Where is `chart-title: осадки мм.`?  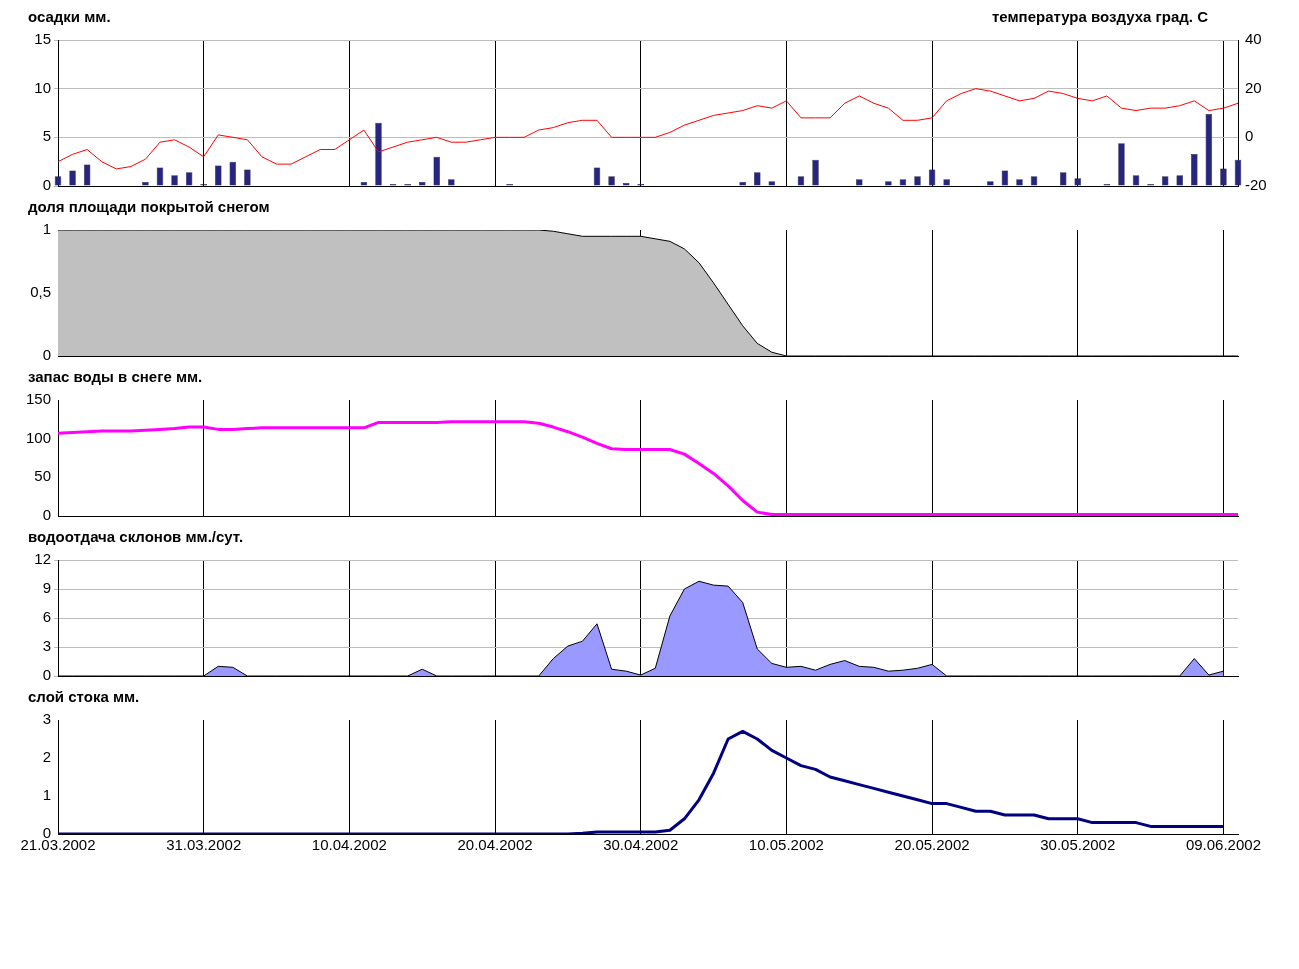 chart-title: осадки мм. is located at coordinates (69, 17).